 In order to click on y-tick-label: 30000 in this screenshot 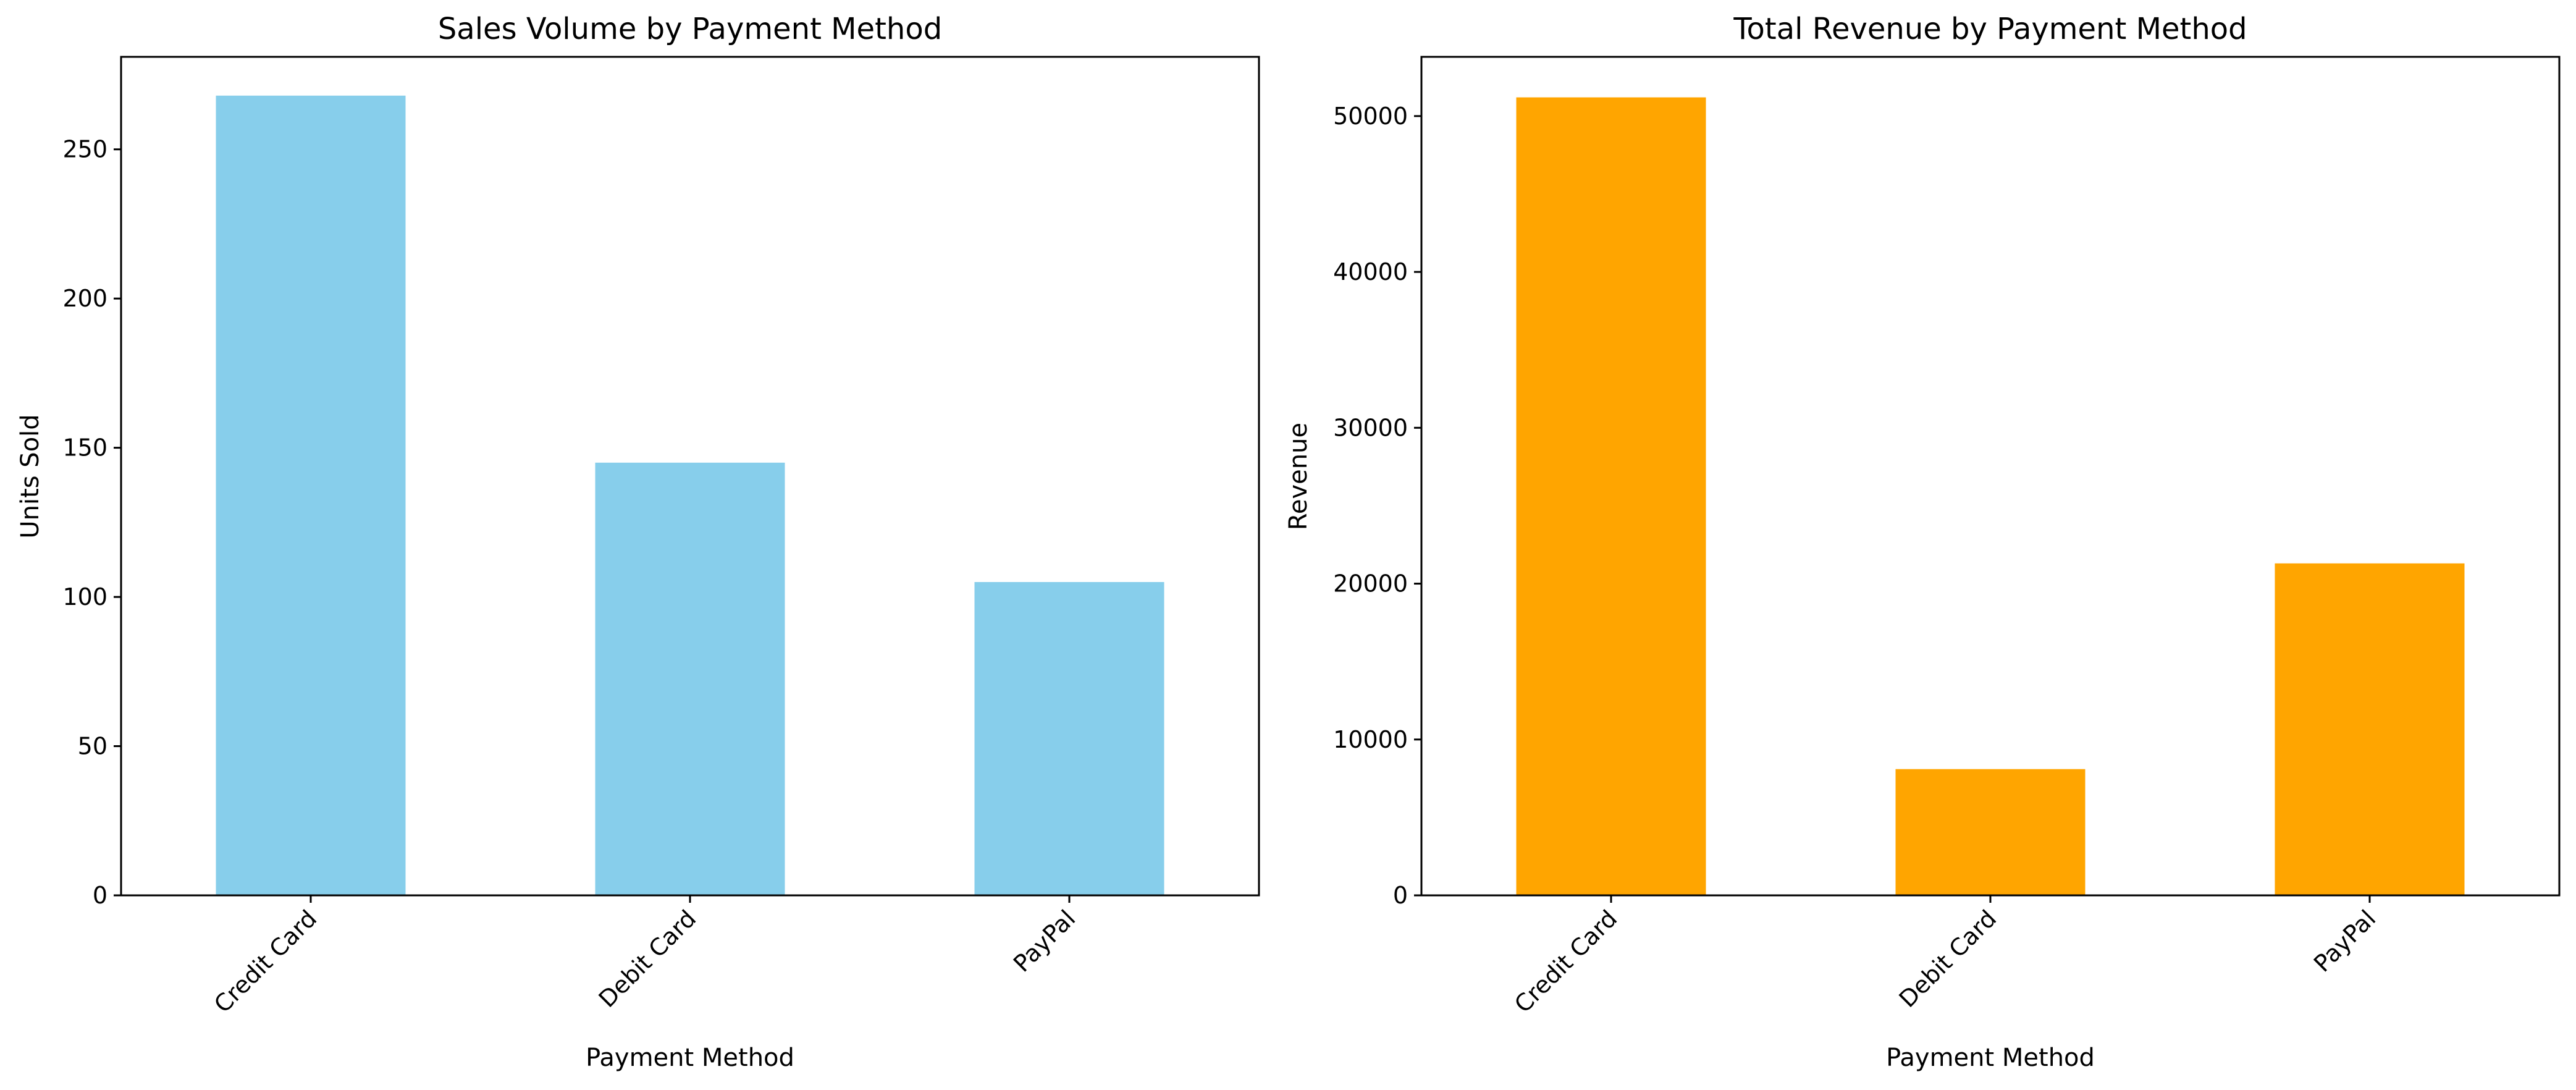, I will do `click(1370, 427)`.